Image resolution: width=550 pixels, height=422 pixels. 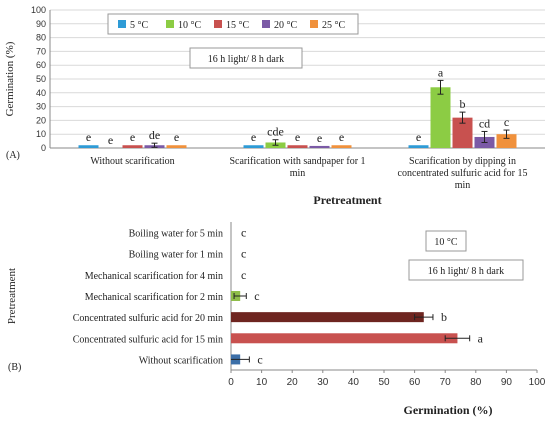 What do you see at coordinates (12, 296) in the screenshot?
I see `y-axis-title: Pretreatment` at bounding box center [12, 296].